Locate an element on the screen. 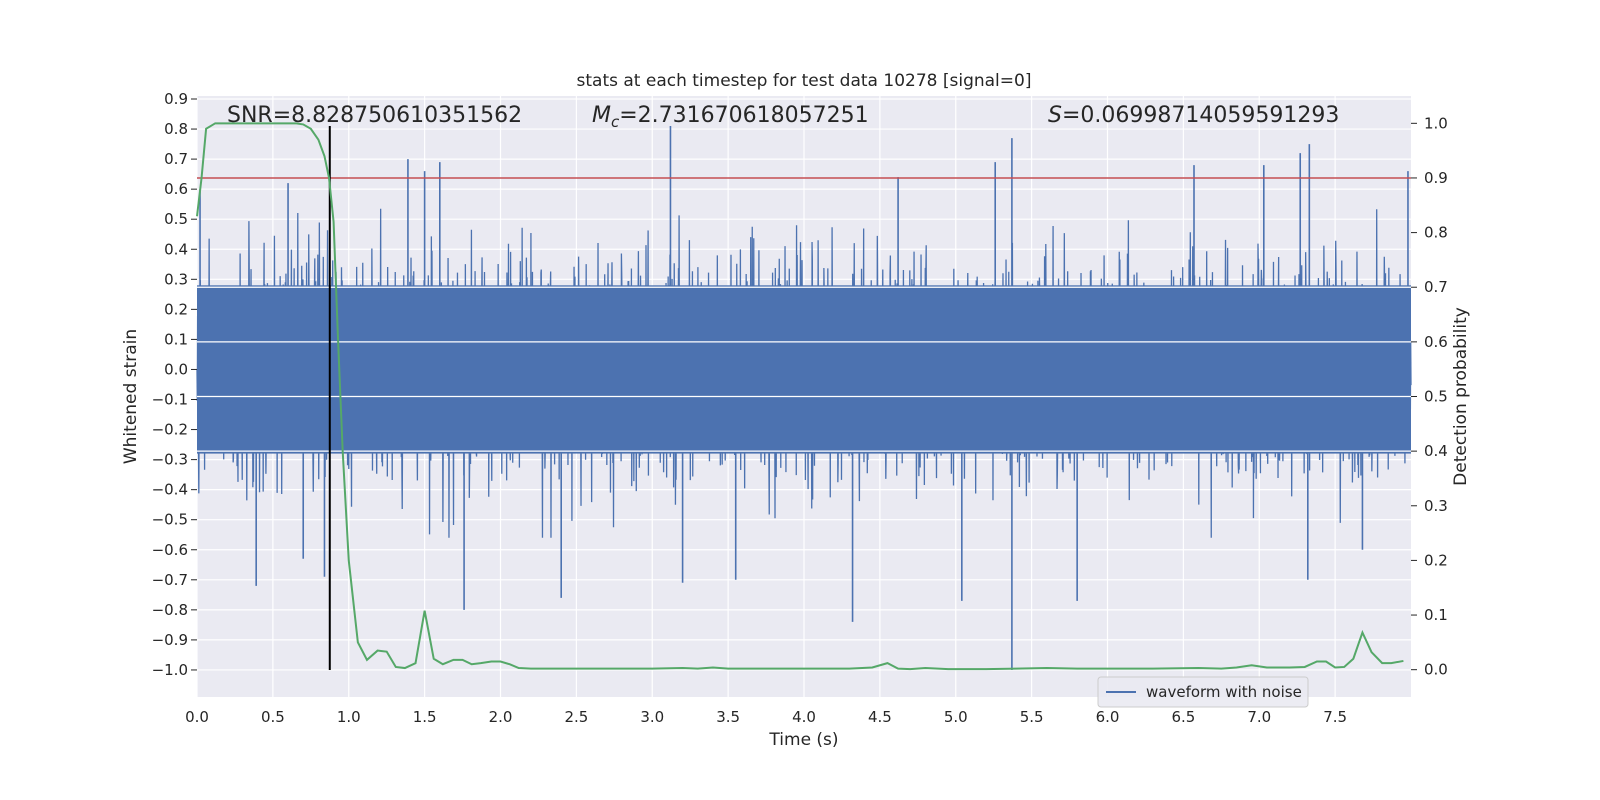  y-tick-label: 0.8 is located at coordinates (176, 129).